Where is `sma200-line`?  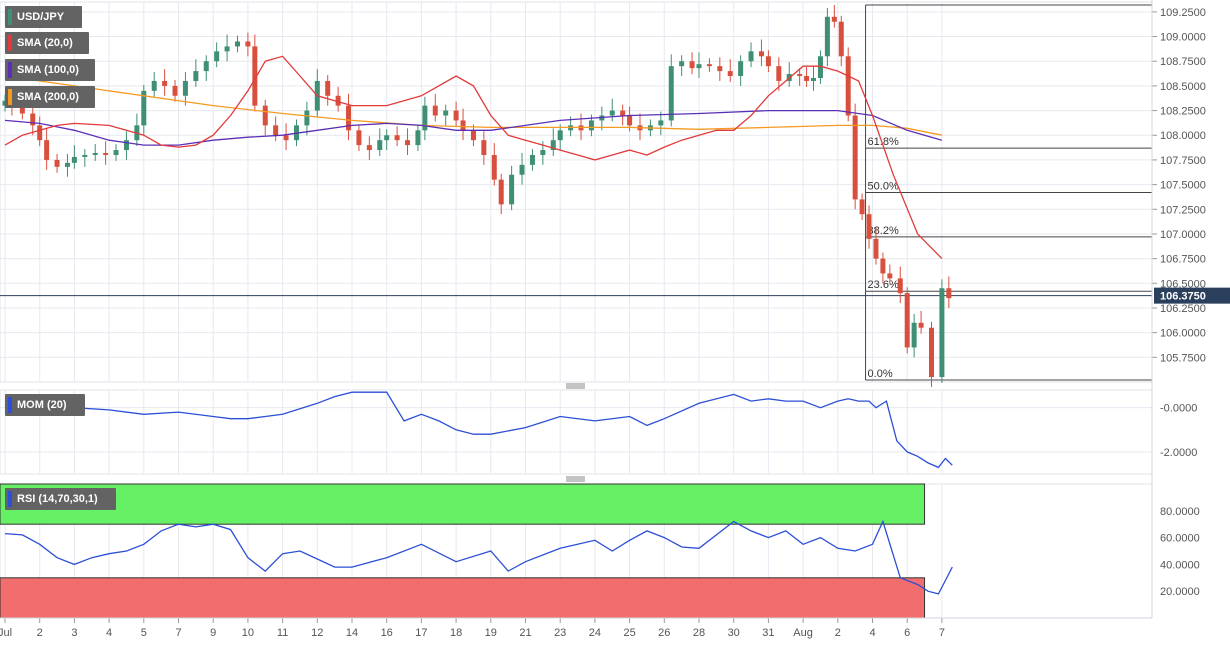
sma200-line is located at coordinates (473, 105).